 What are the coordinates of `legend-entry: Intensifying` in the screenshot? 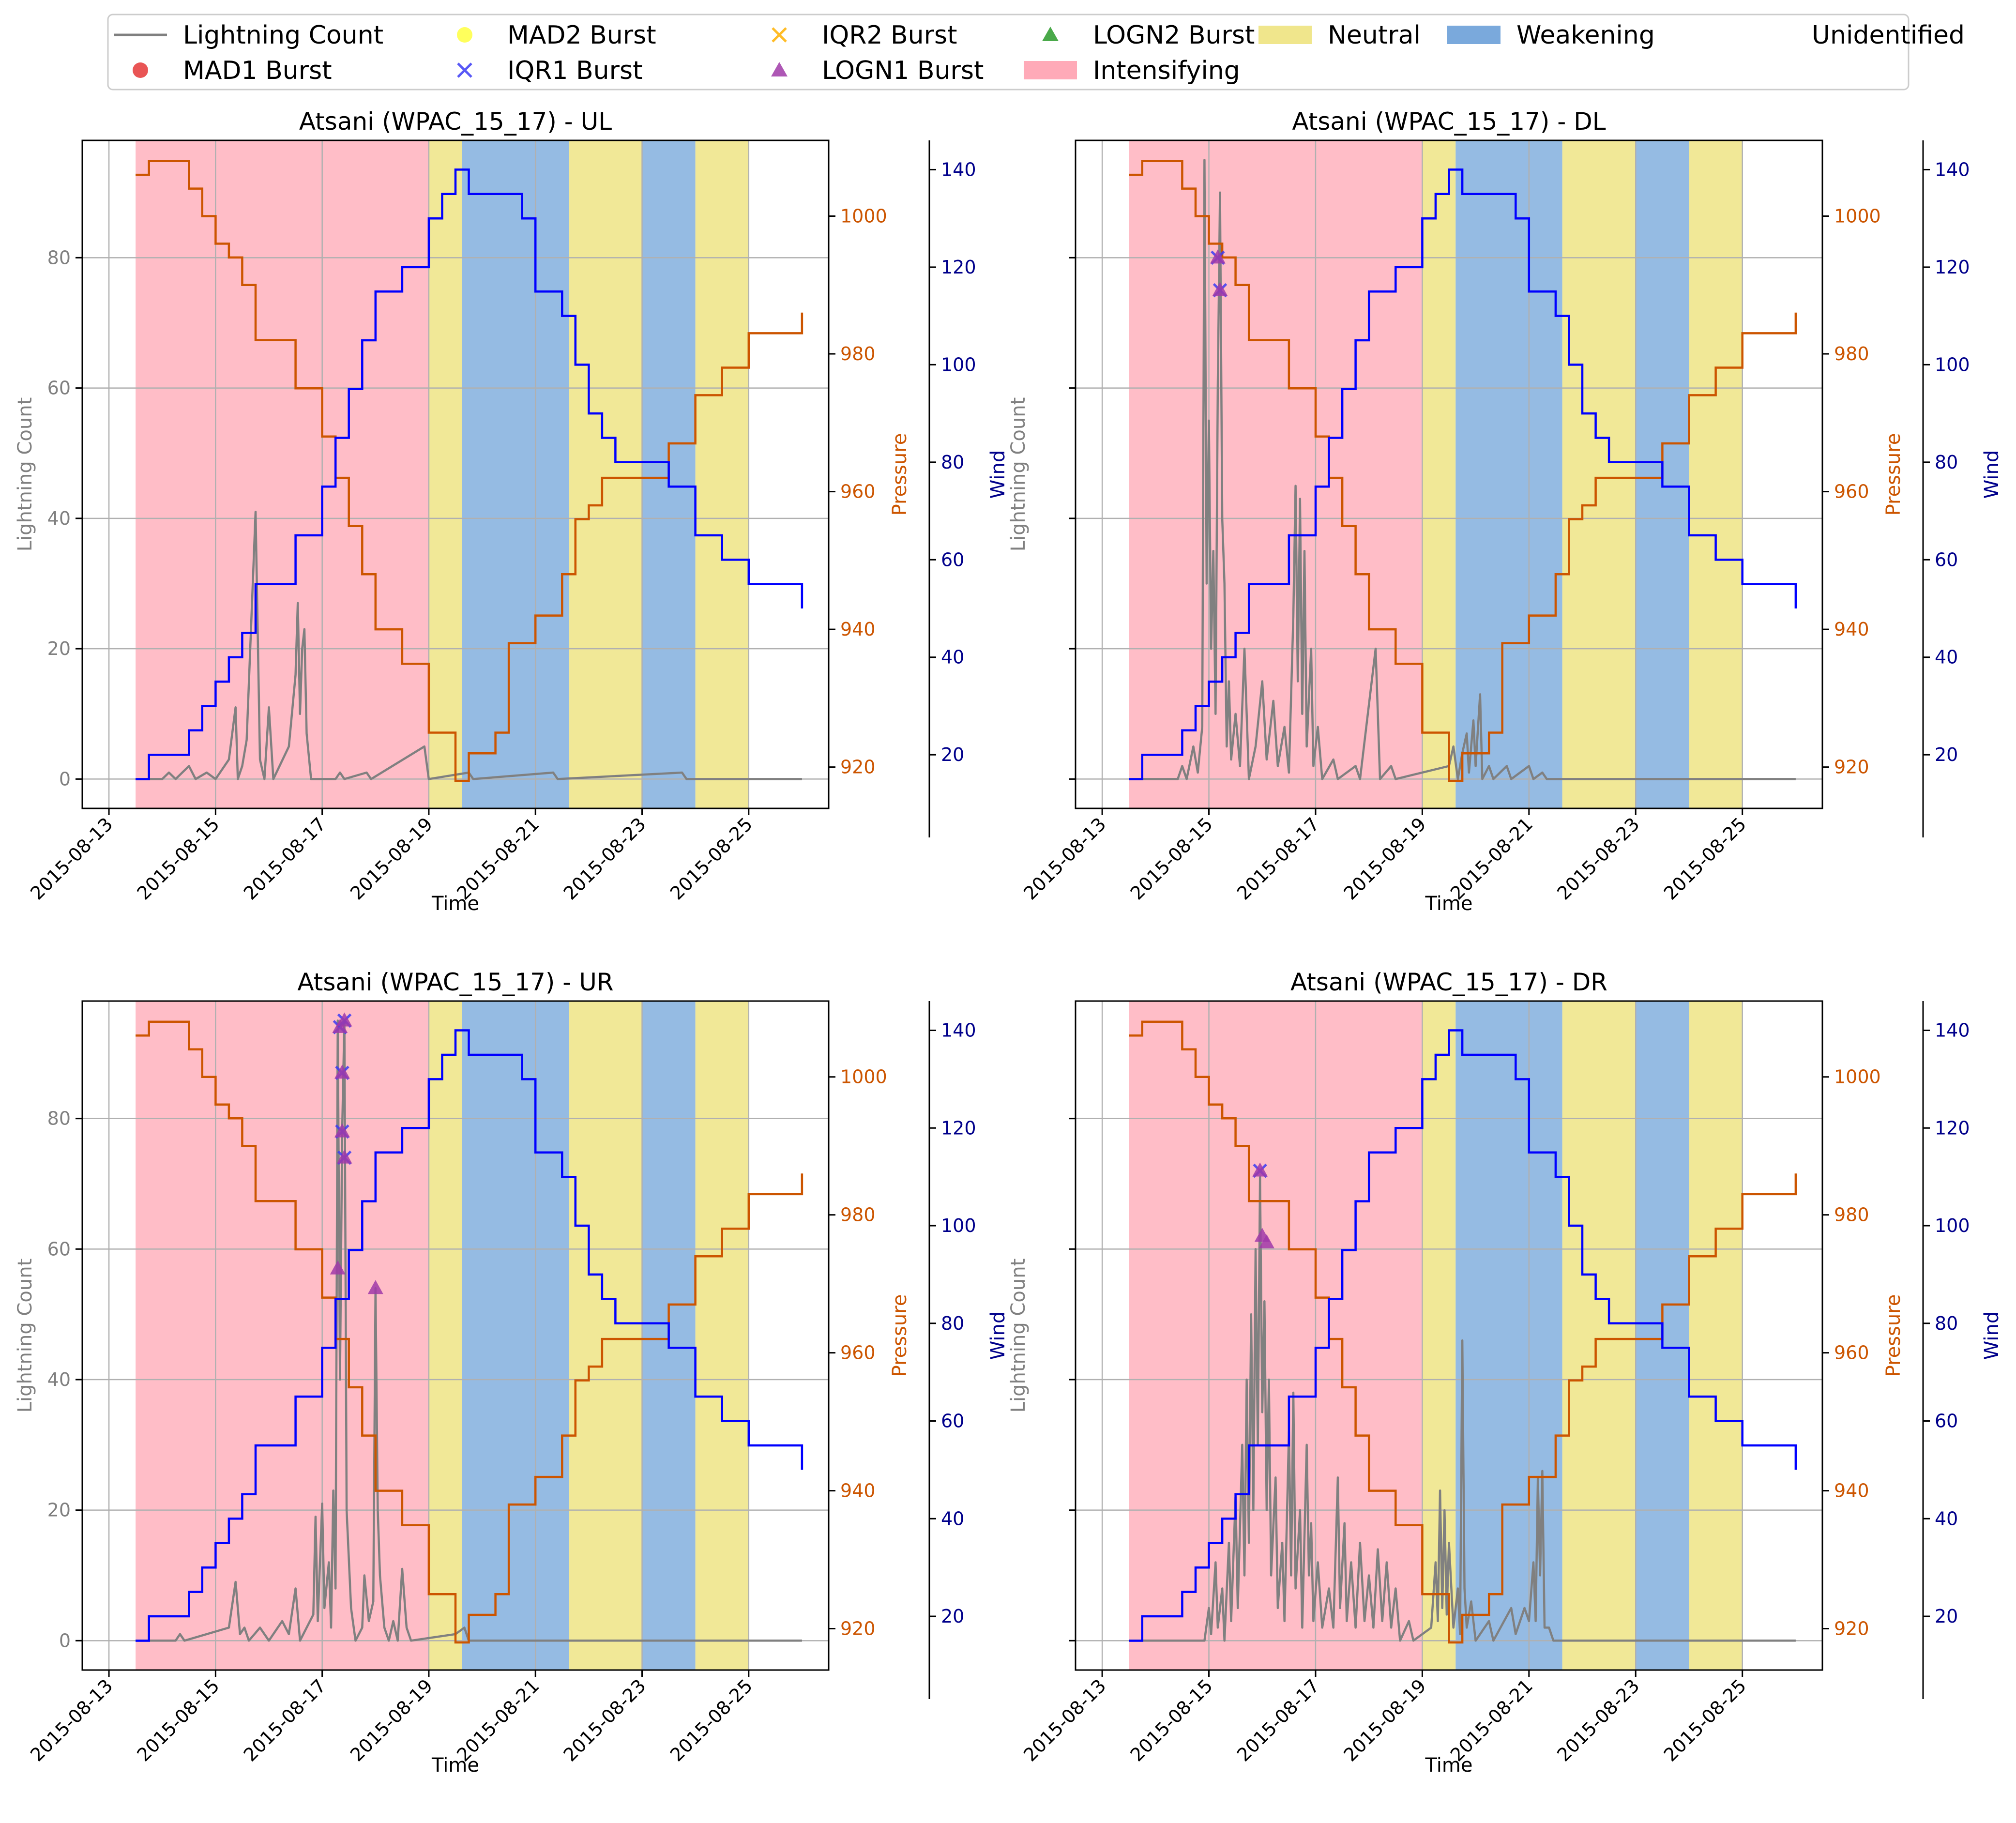 It's located at (1132, 70).